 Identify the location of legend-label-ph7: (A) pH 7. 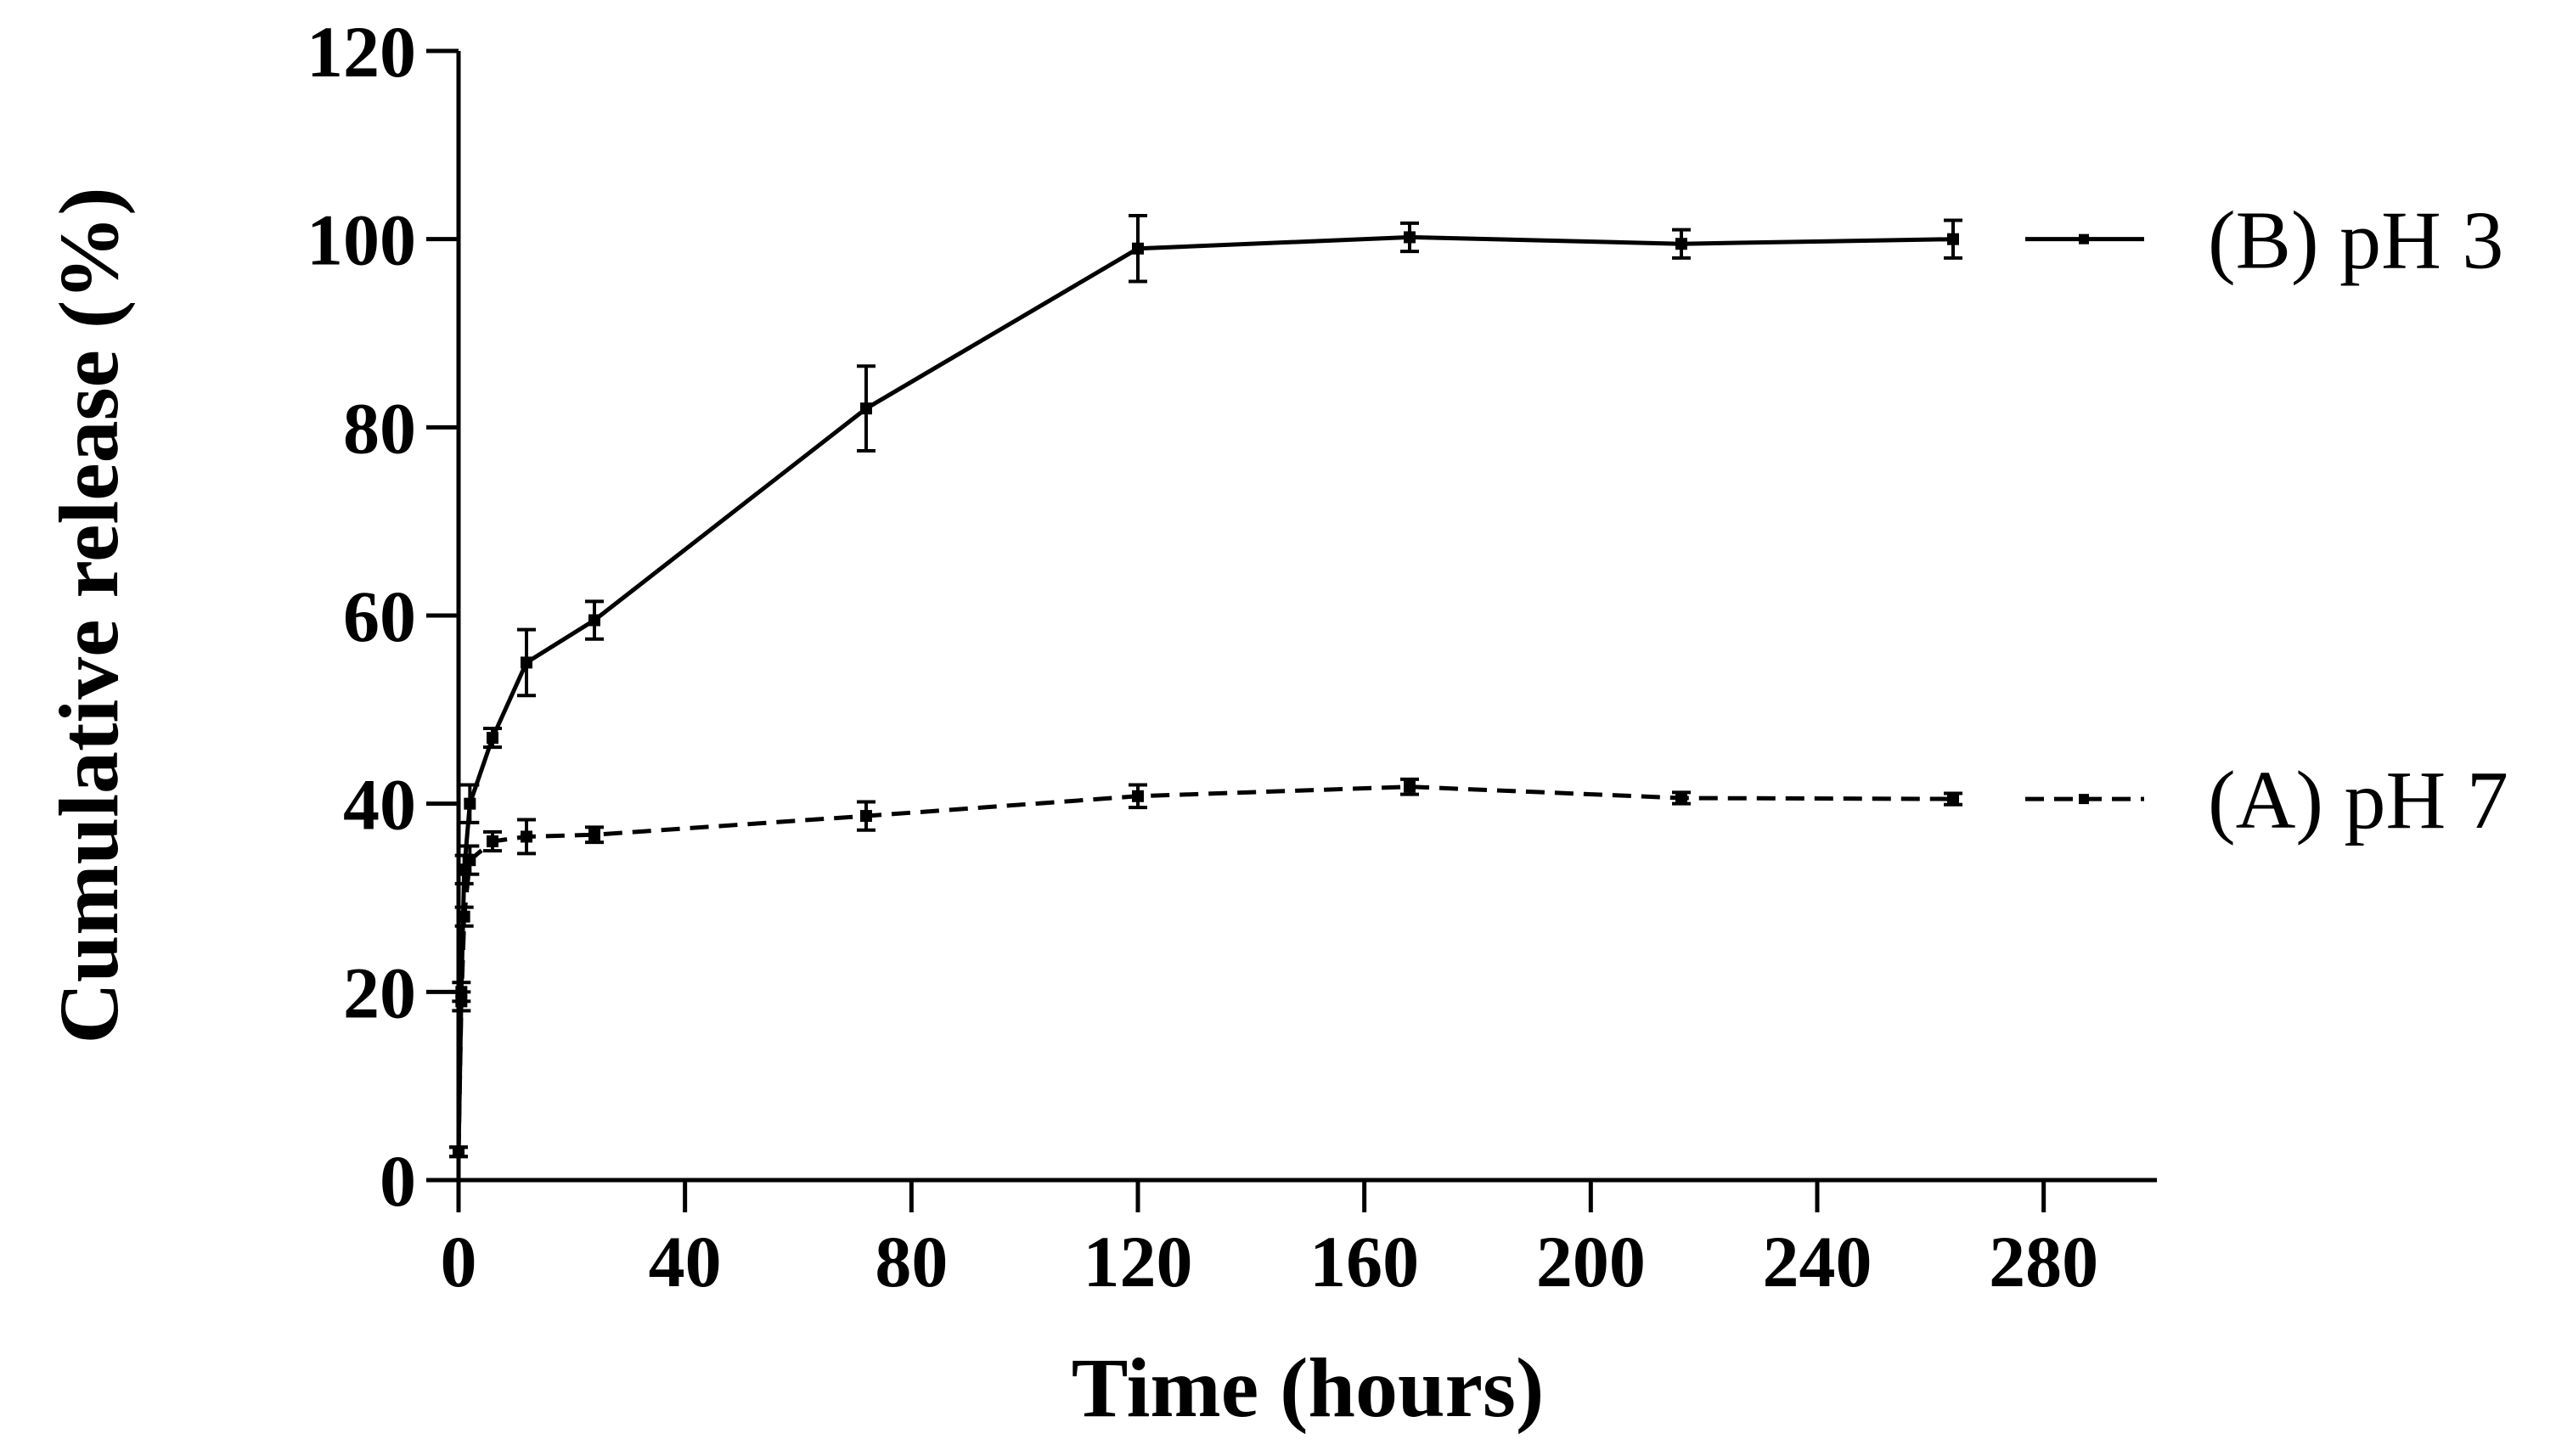
(2358, 800).